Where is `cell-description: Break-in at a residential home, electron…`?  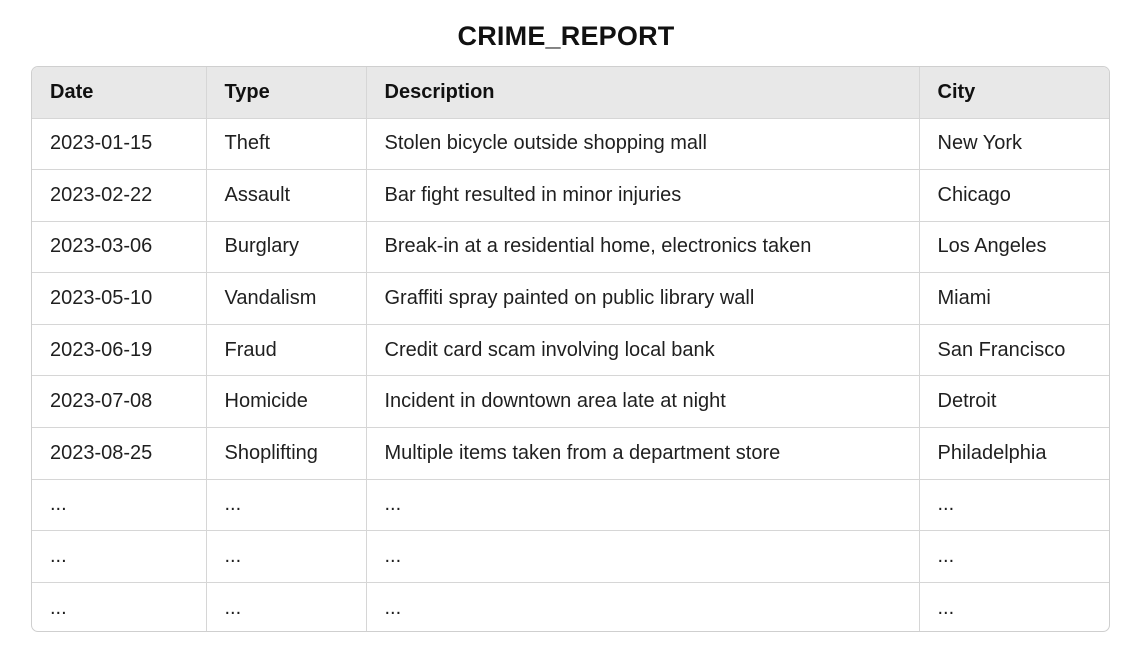 cell-description: Break-in at a residential home, electron… is located at coordinates (643, 247).